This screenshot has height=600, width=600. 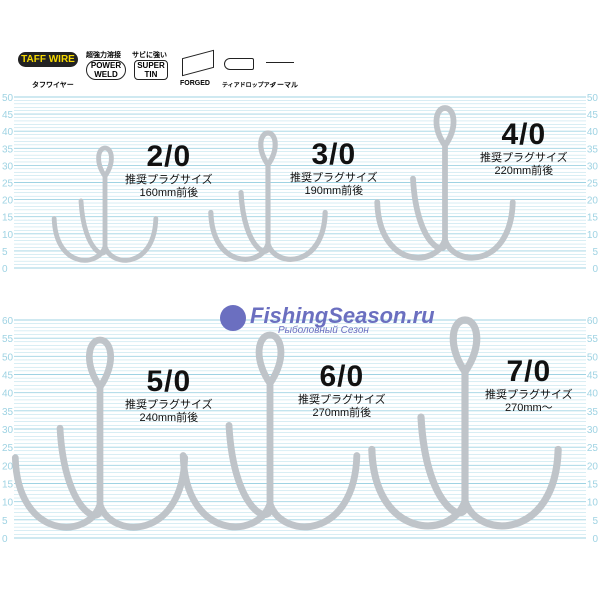 I want to click on normal-eye-icon, so click(x=280, y=62).